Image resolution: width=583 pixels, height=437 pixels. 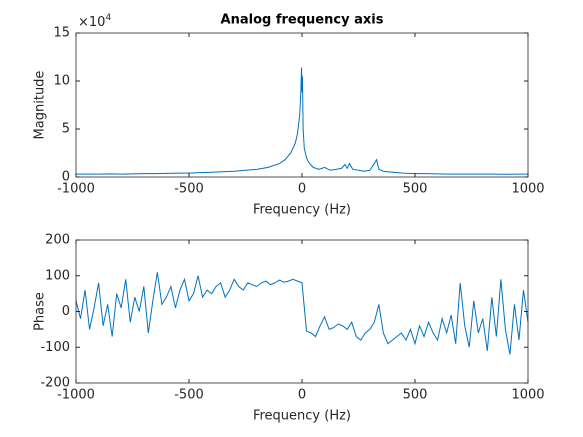 What do you see at coordinates (40, 311) in the screenshot?
I see `y-axis-label: Phase` at bounding box center [40, 311].